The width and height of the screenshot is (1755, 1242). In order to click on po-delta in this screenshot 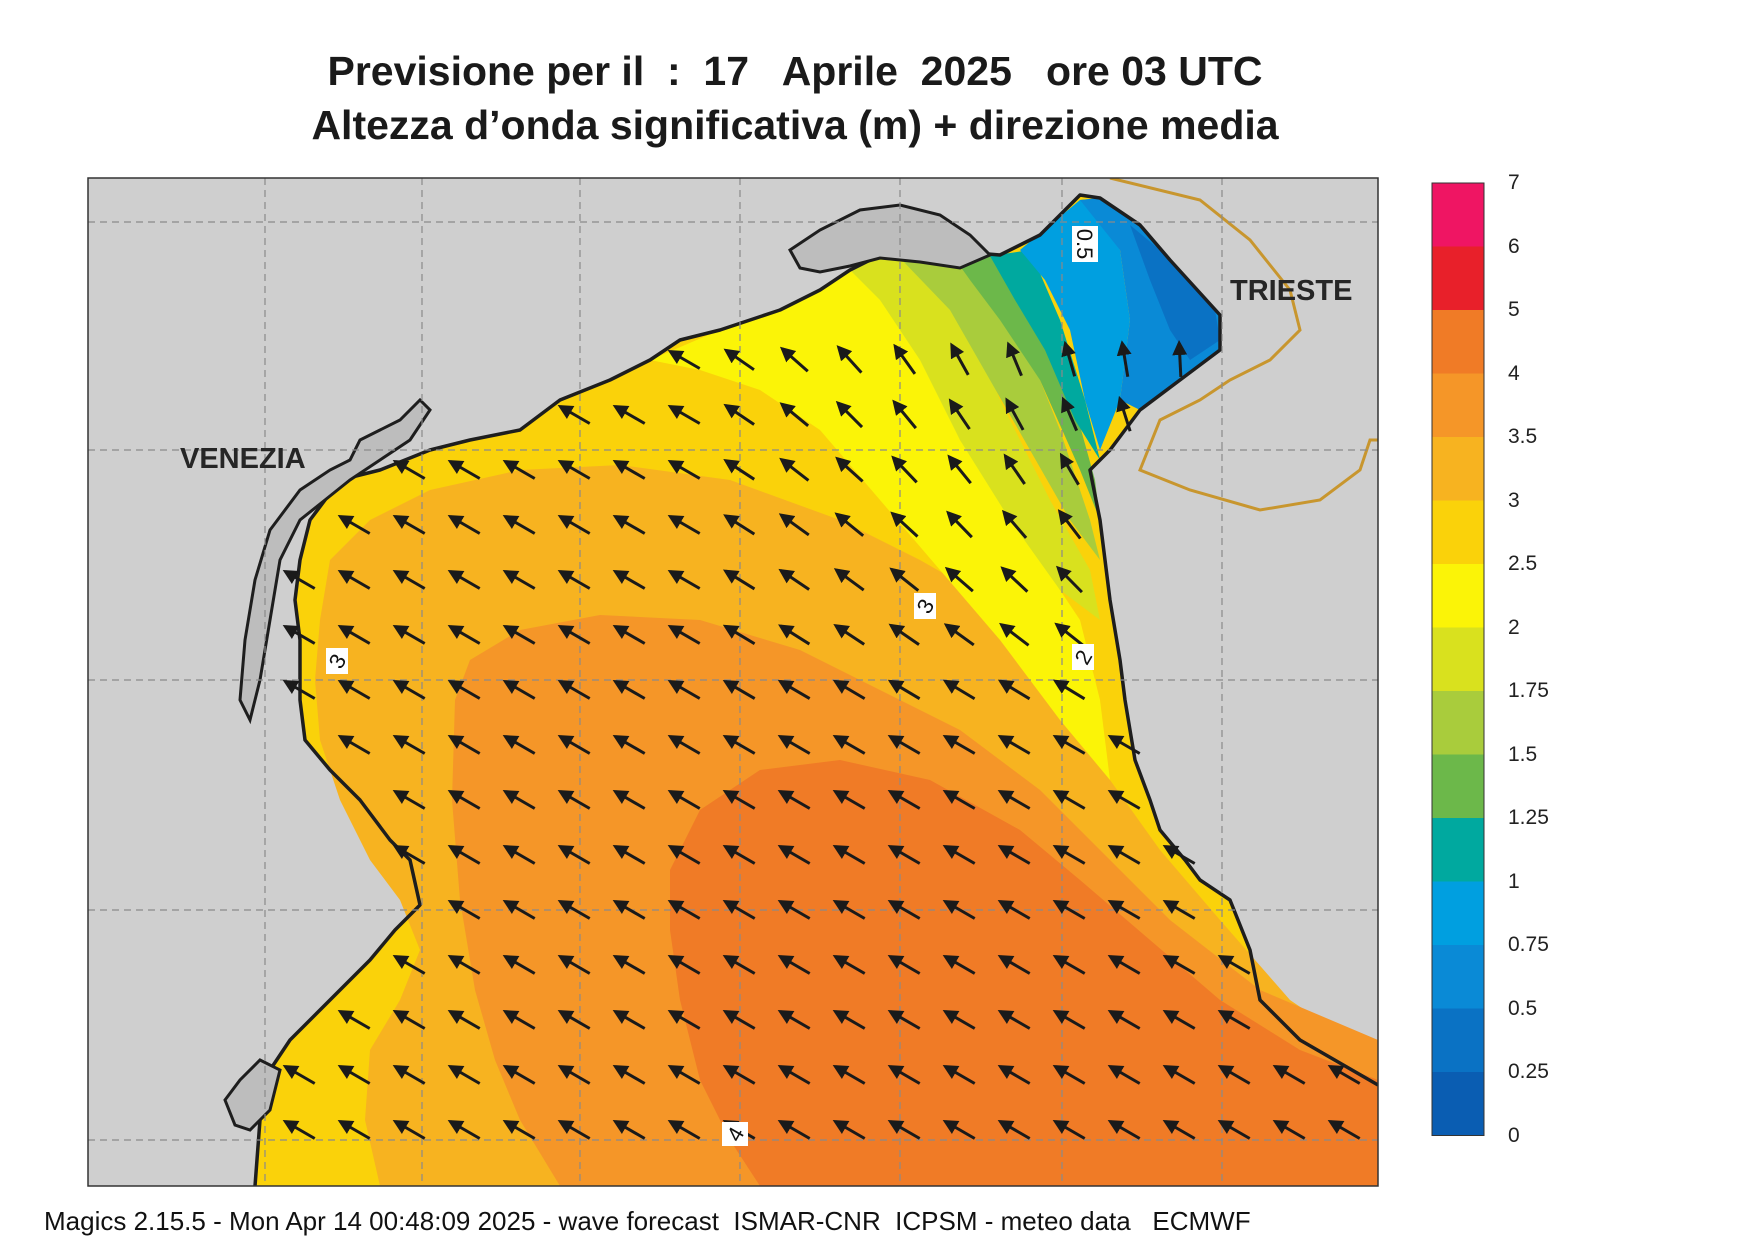, I will do `click(252, 1095)`.